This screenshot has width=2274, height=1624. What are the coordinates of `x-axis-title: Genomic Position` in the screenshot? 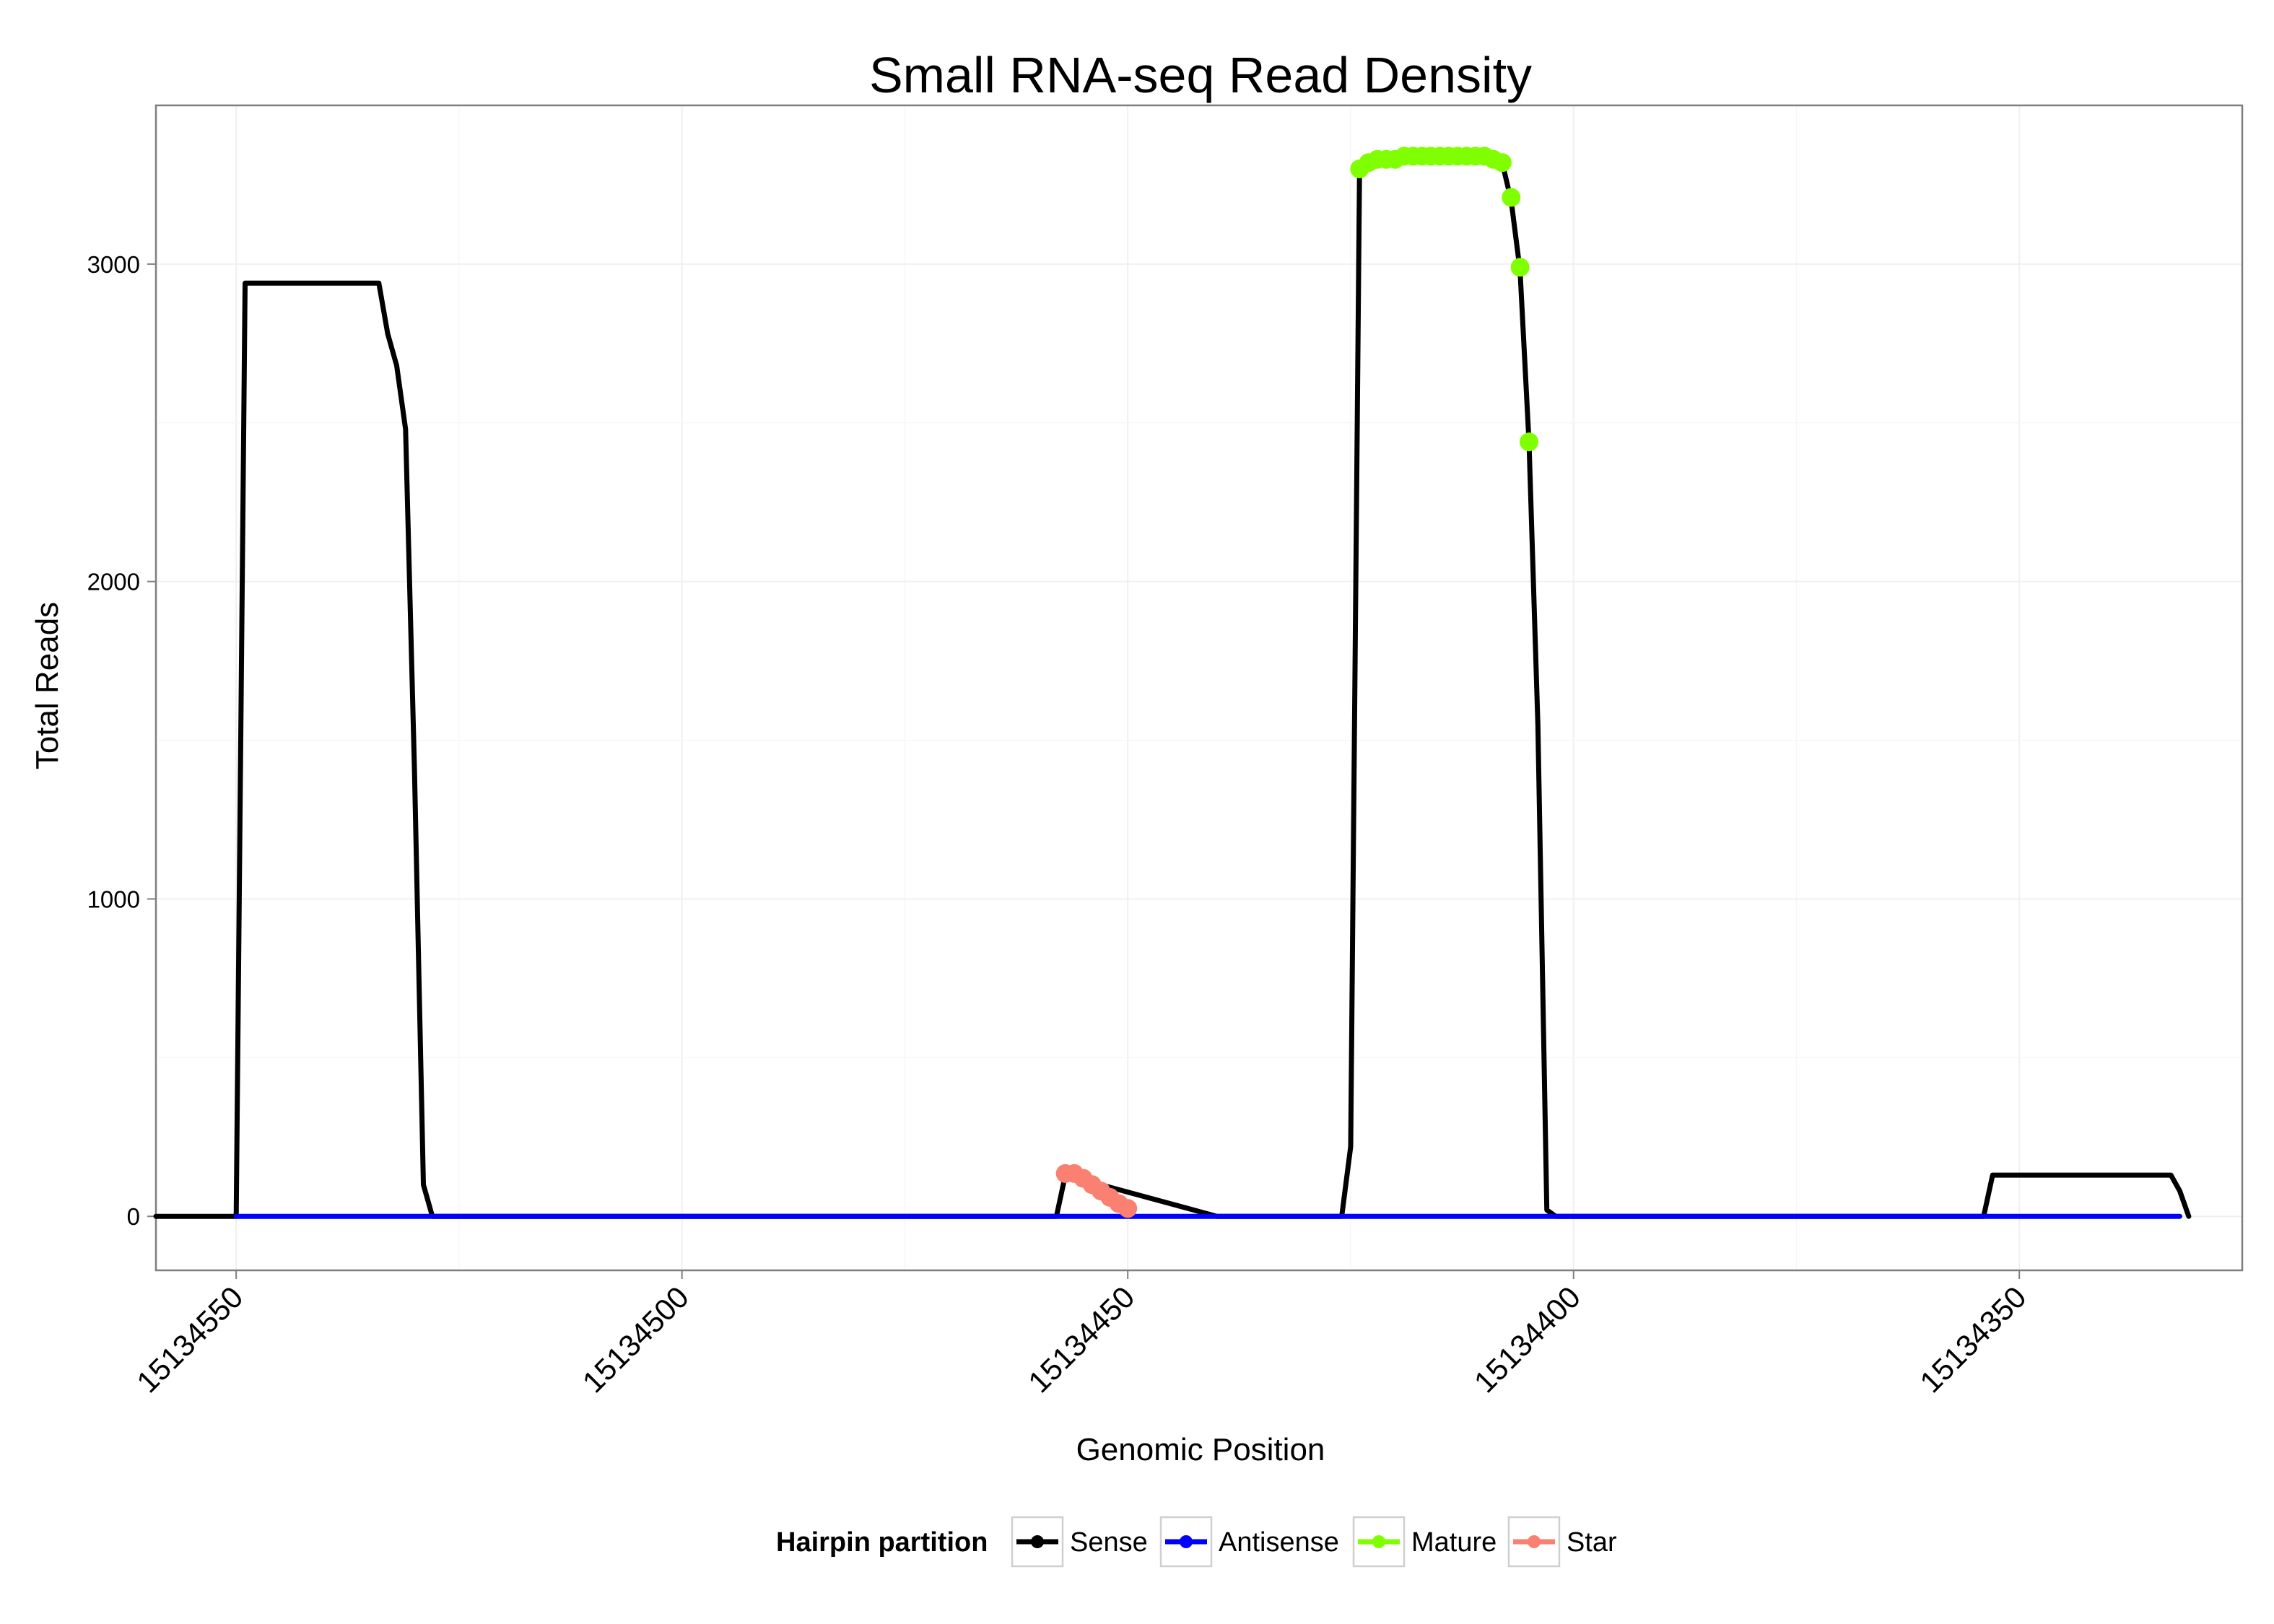 It's located at (1201, 1449).